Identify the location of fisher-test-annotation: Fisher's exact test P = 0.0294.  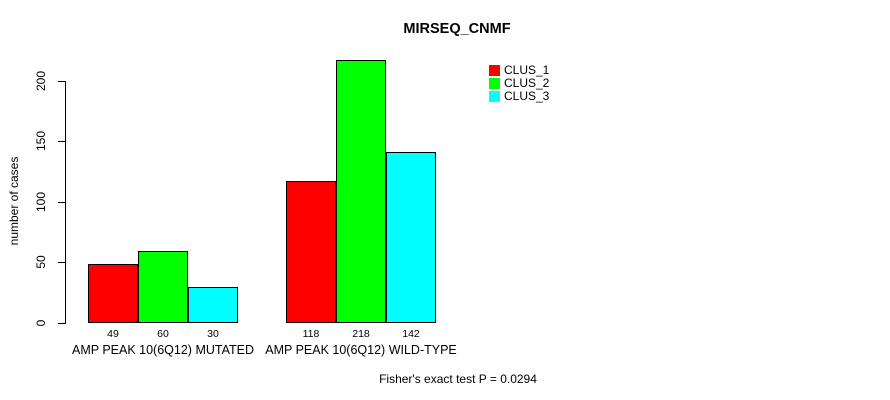
(458, 379).